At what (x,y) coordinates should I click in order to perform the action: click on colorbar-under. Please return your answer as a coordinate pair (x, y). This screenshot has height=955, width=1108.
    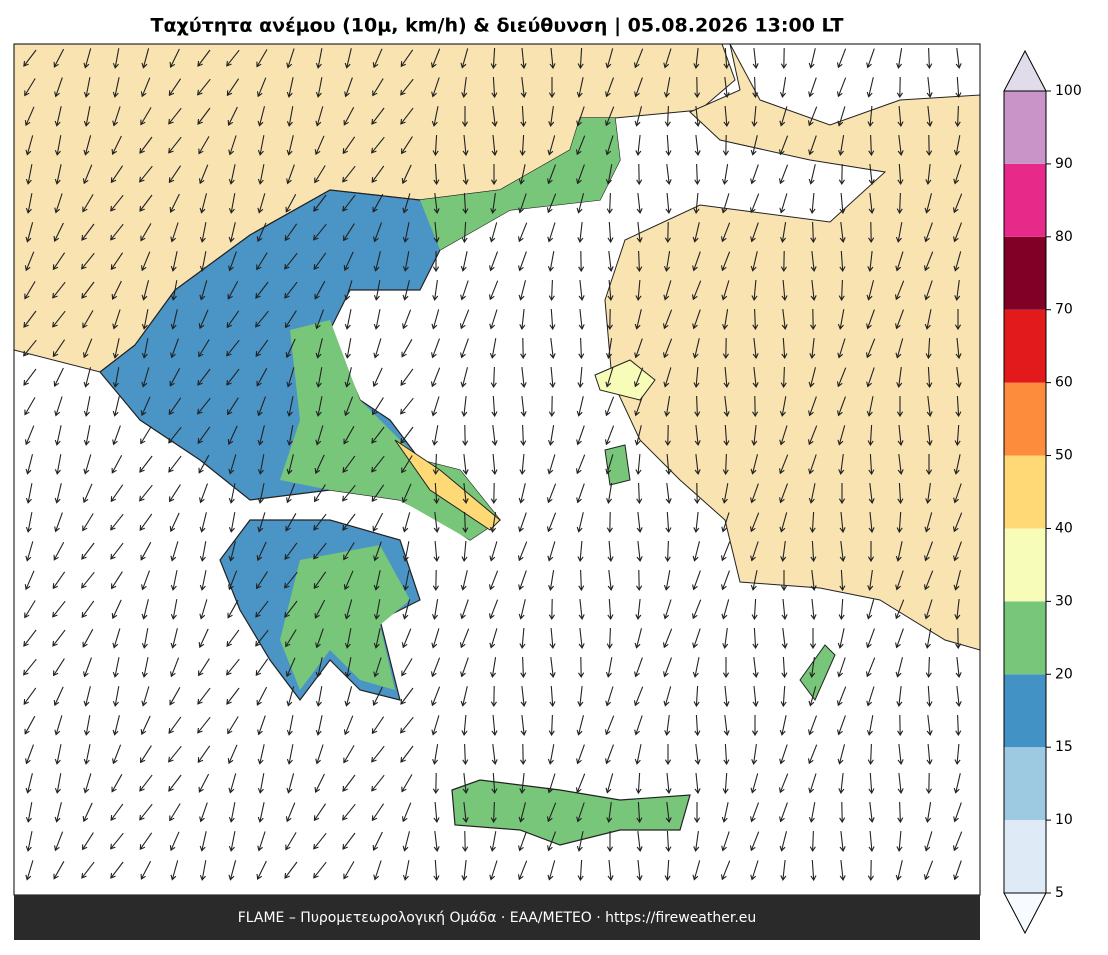
    Looking at the image, I should click on (1025, 913).